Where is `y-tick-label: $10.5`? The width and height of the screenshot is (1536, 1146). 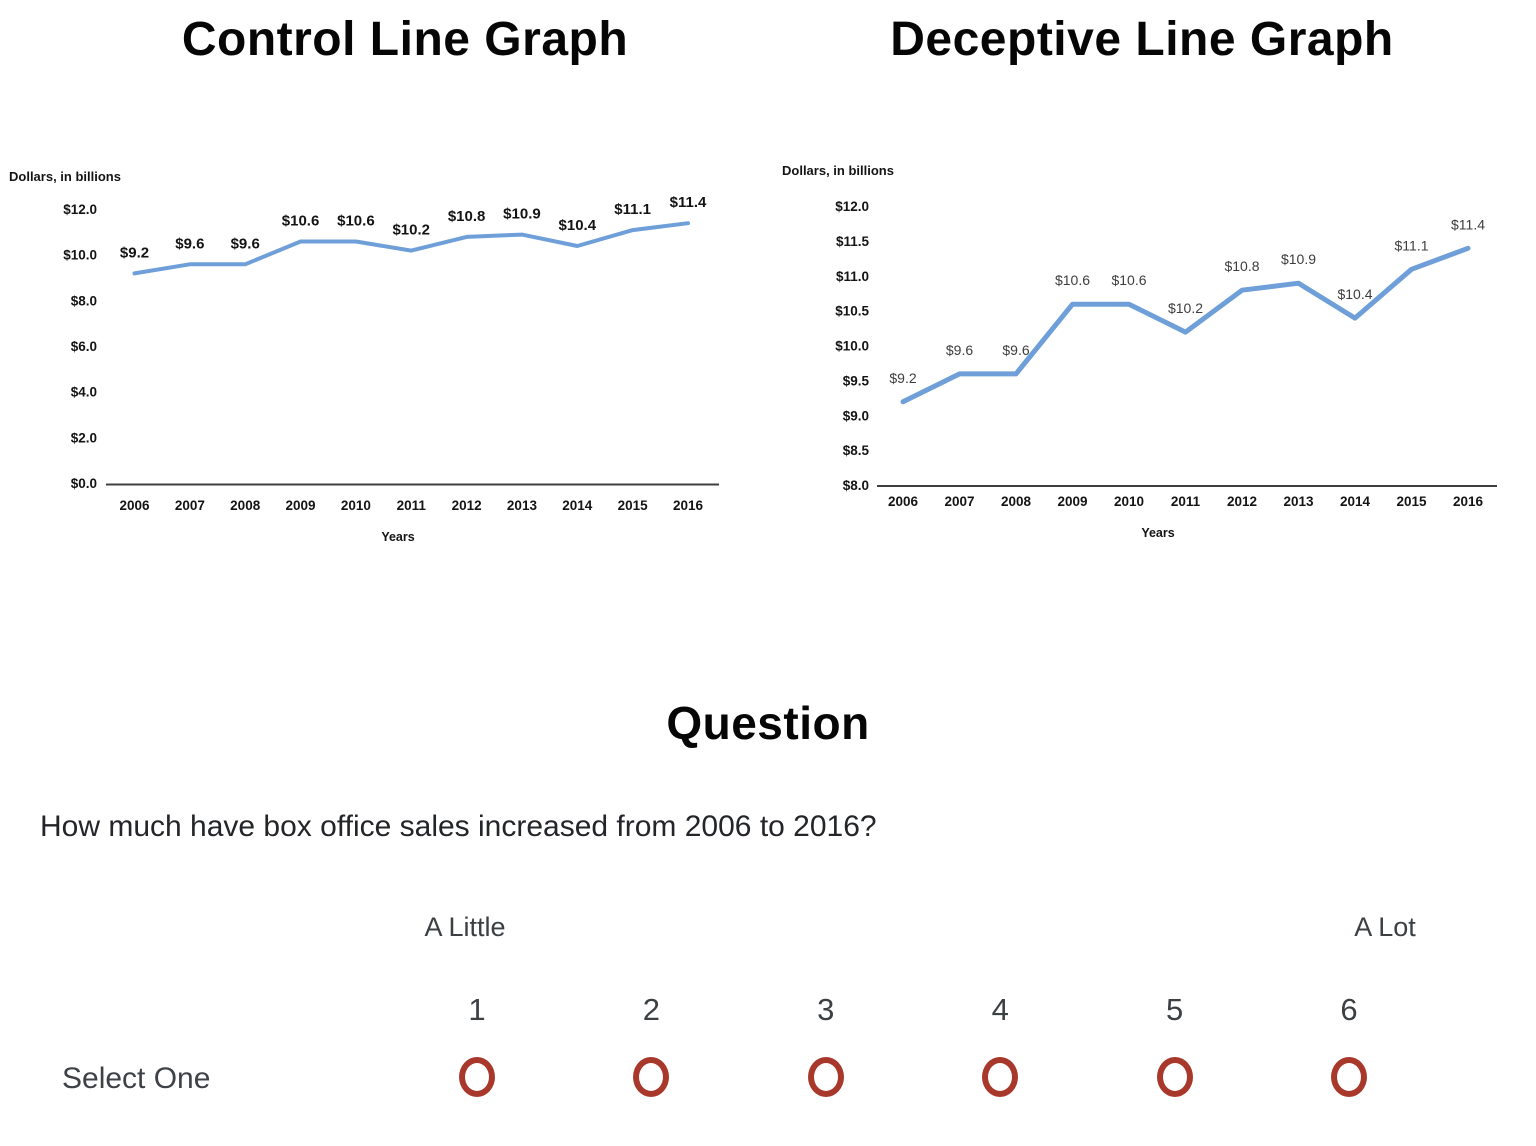
y-tick-label: $10.5 is located at coordinates (852, 311).